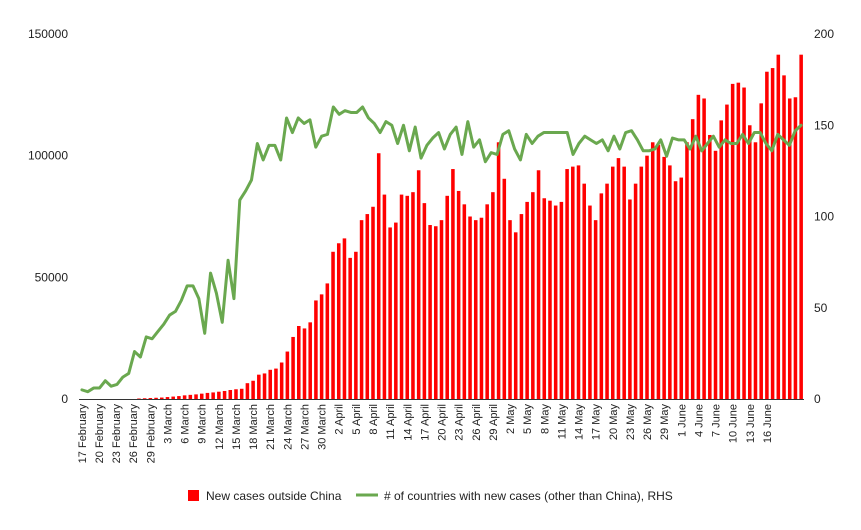 Image resolution: width=861 pixels, height=530 pixels. I want to click on x-tick-label: 27 March, so click(305, 427).